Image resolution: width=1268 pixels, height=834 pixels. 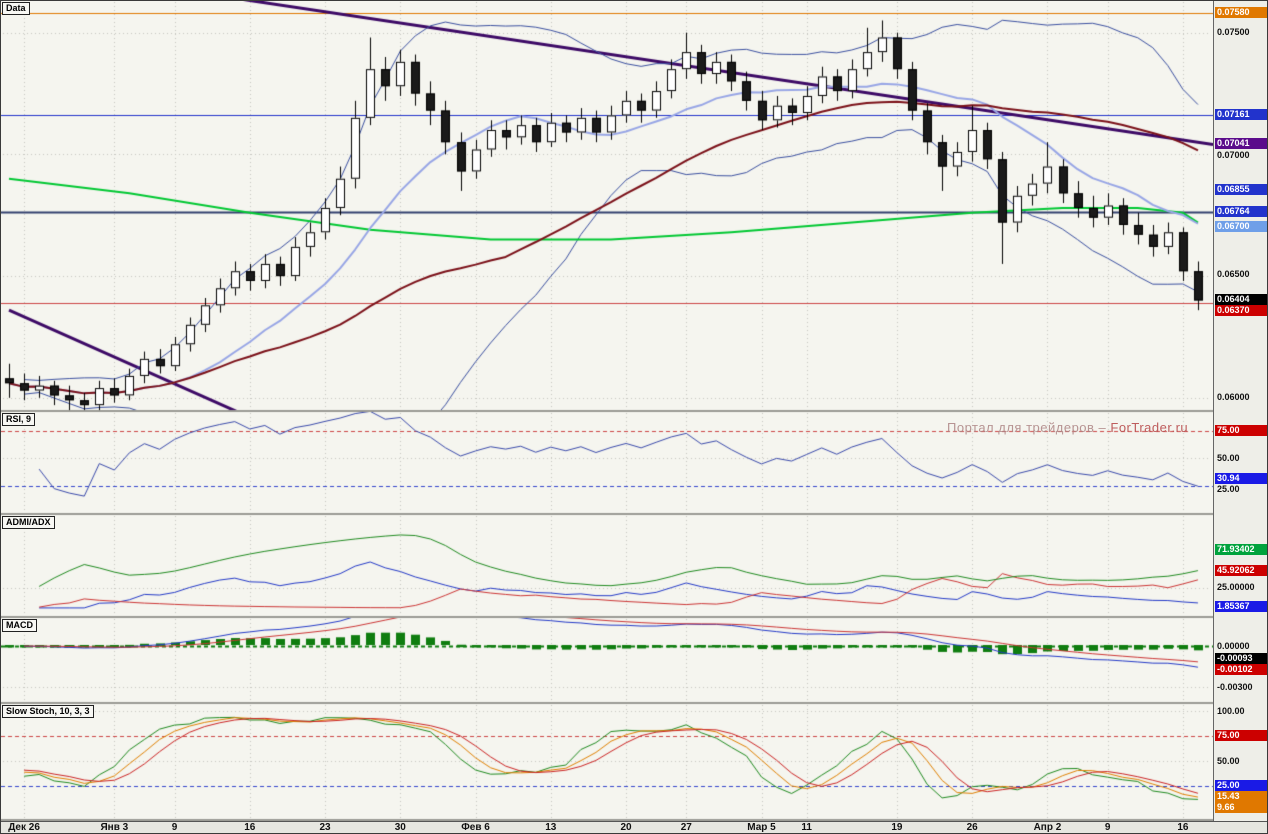 What do you see at coordinates (1241, 189) in the screenshot?
I see `axis-value-badge-main: 0.06855` at bounding box center [1241, 189].